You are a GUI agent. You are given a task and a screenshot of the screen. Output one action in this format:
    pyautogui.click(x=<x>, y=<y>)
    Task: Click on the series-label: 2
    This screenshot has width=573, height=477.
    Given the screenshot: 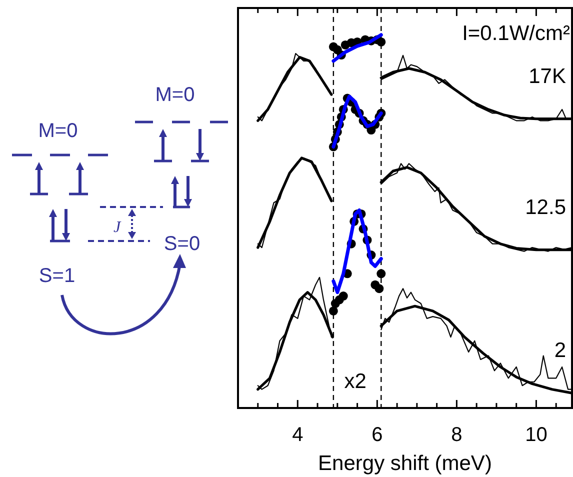 What is the action you would take?
    pyautogui.click(x=560, y=350)
    